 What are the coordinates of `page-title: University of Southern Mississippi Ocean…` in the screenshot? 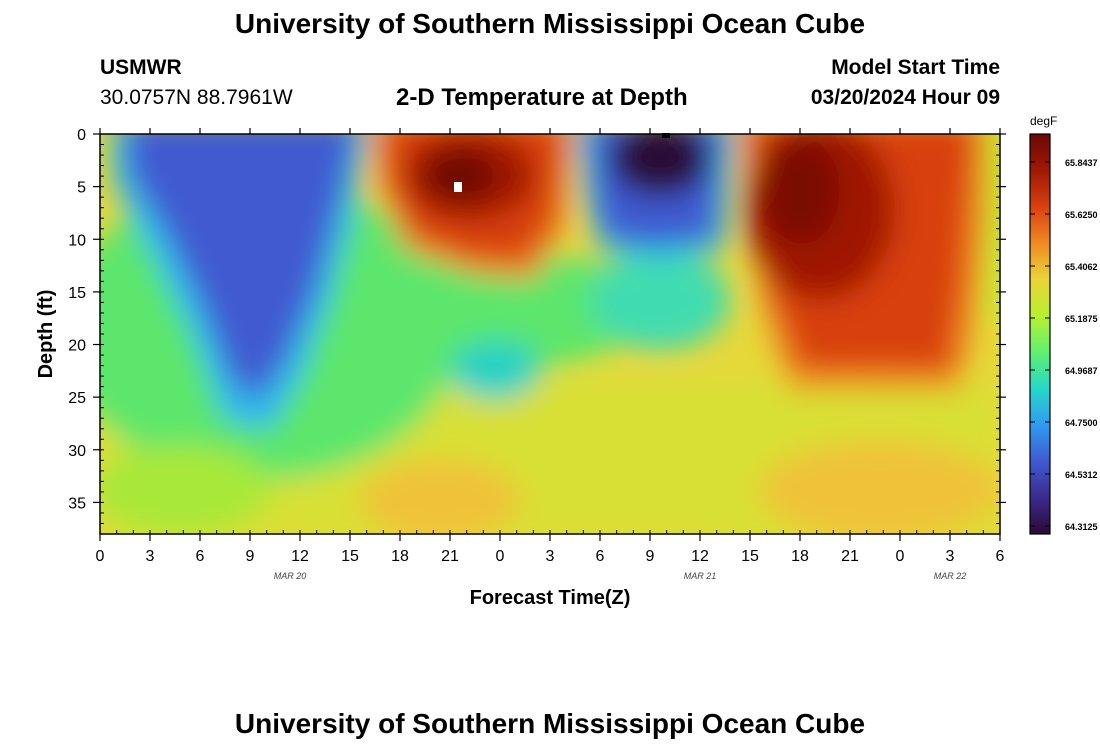 It's located at (550, 23).